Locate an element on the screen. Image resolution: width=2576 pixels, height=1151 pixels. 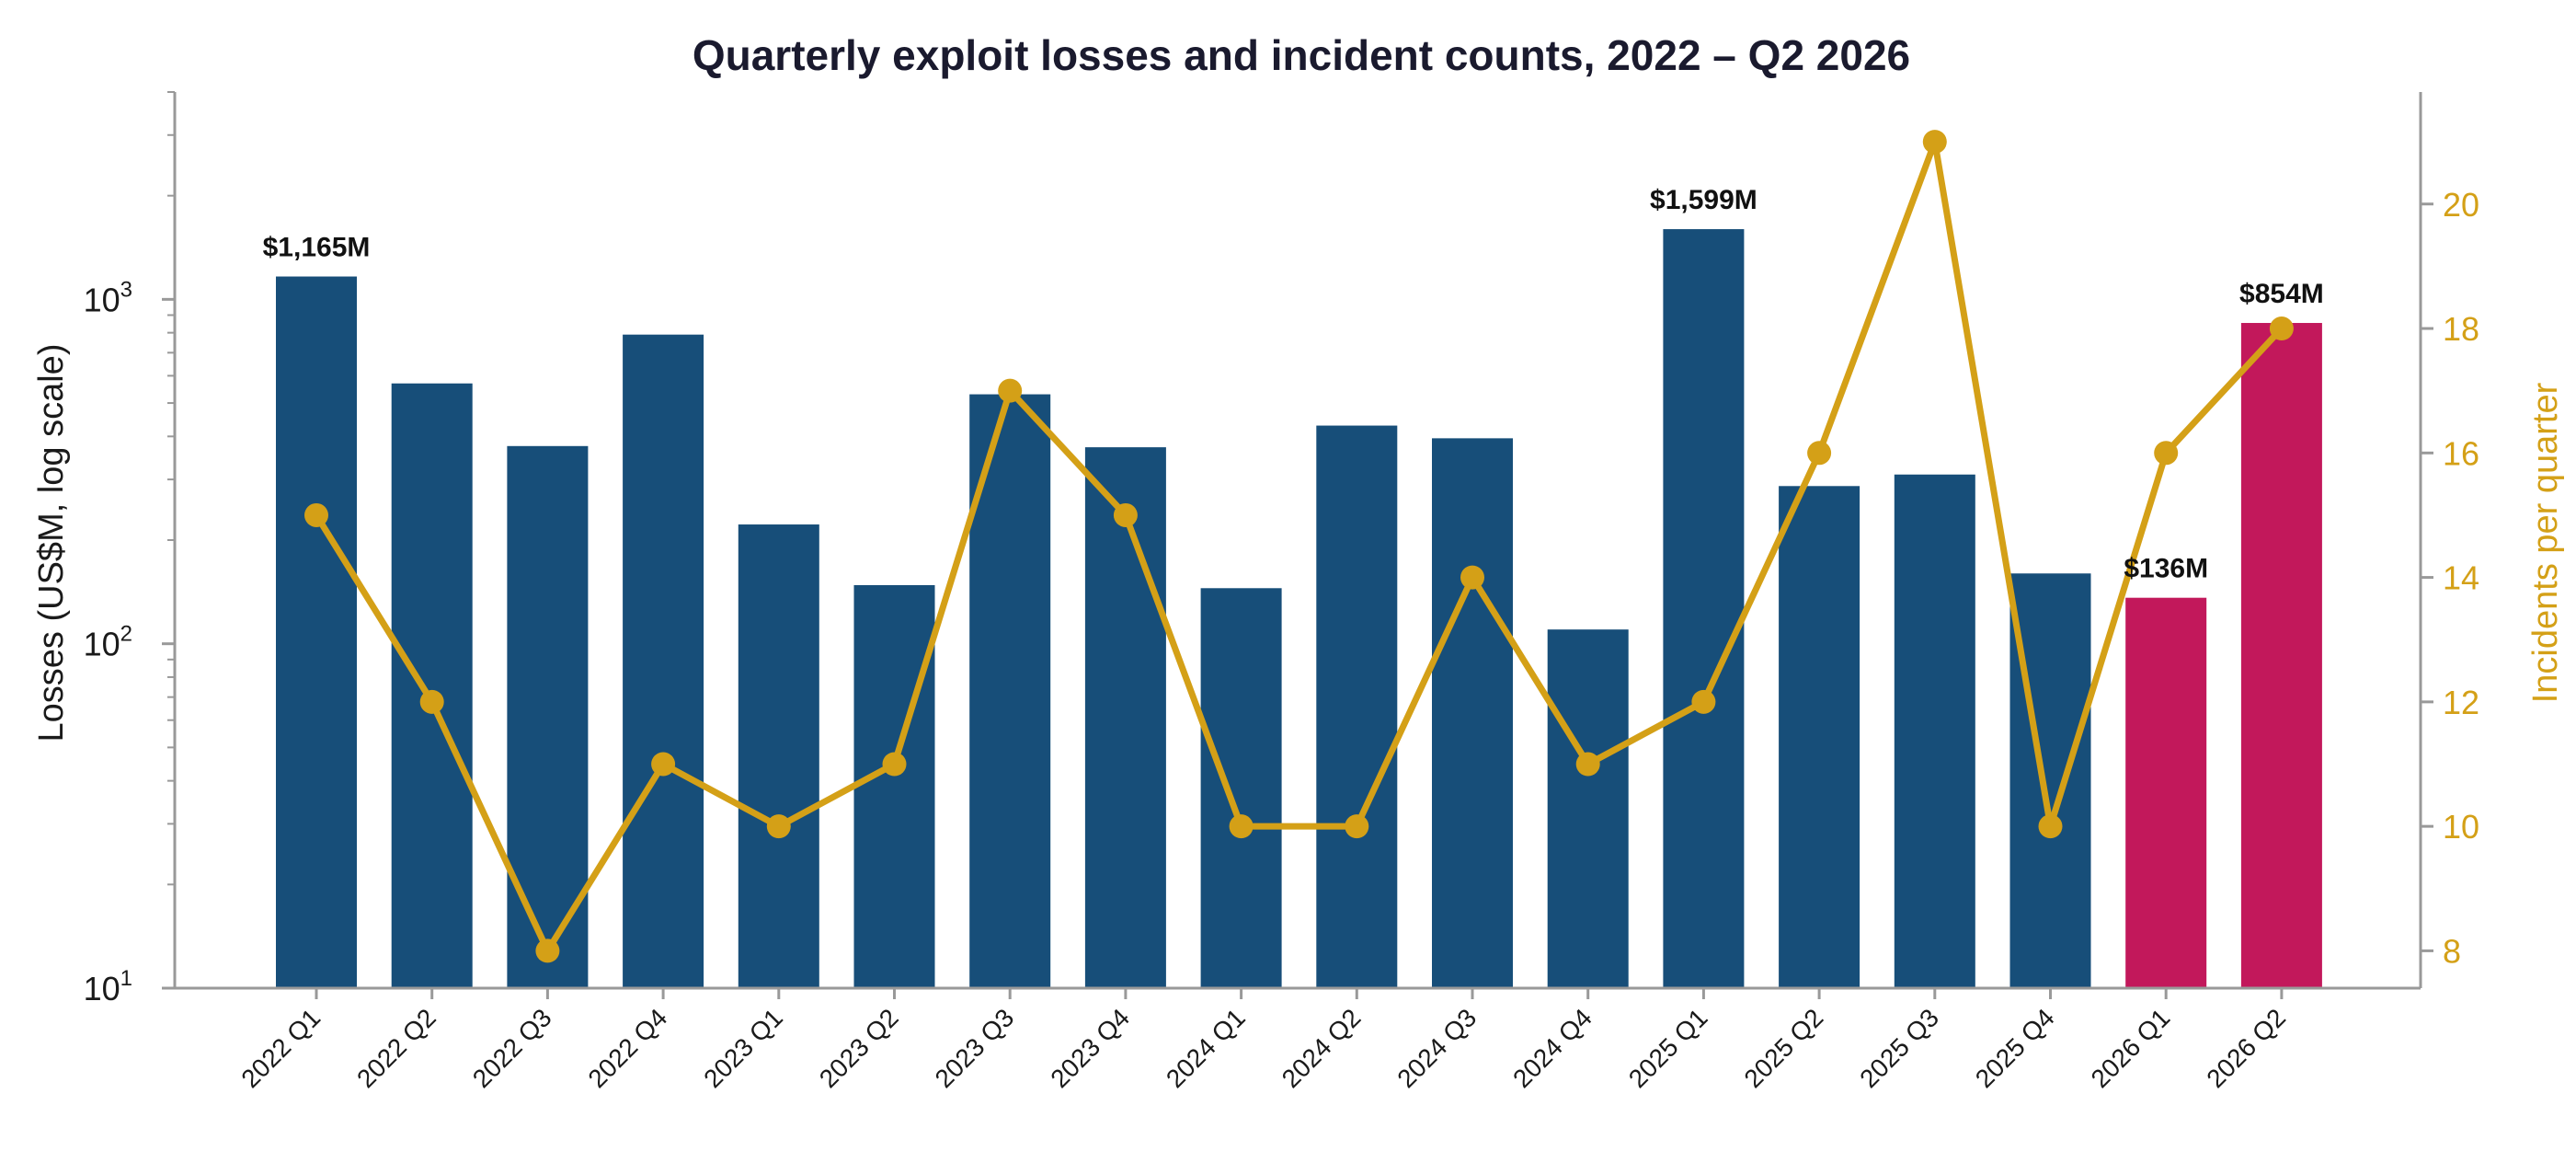
x-tick-label: 2025 Q1 is located at coordinates (1668, 1048).